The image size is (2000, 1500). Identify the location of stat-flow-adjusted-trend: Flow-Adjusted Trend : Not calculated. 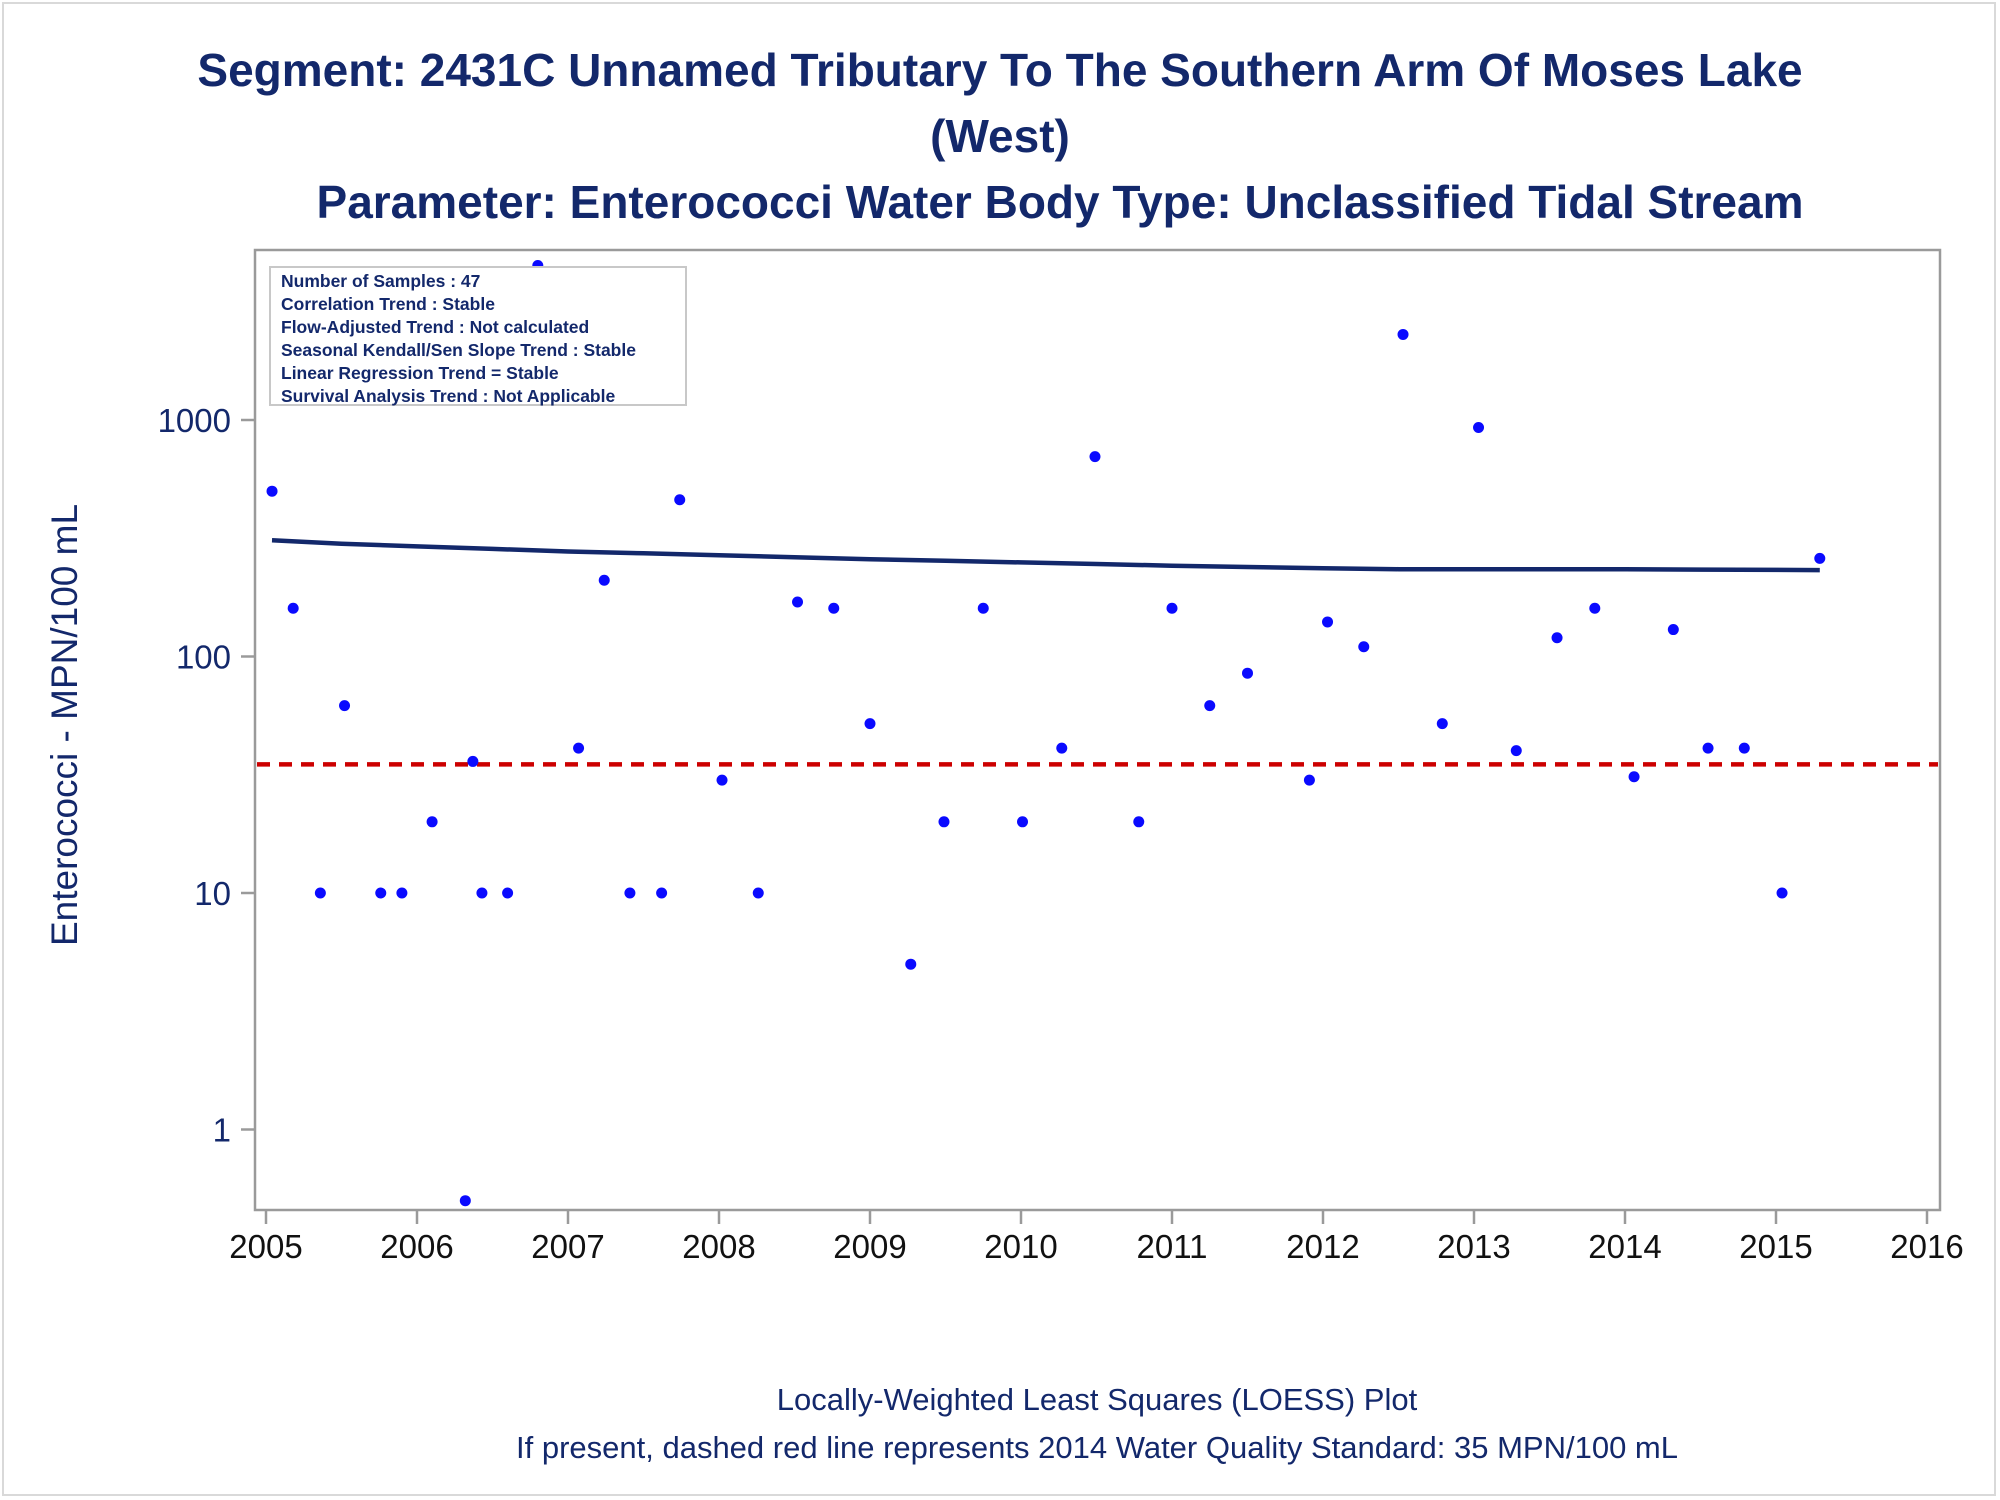
(435, 327).